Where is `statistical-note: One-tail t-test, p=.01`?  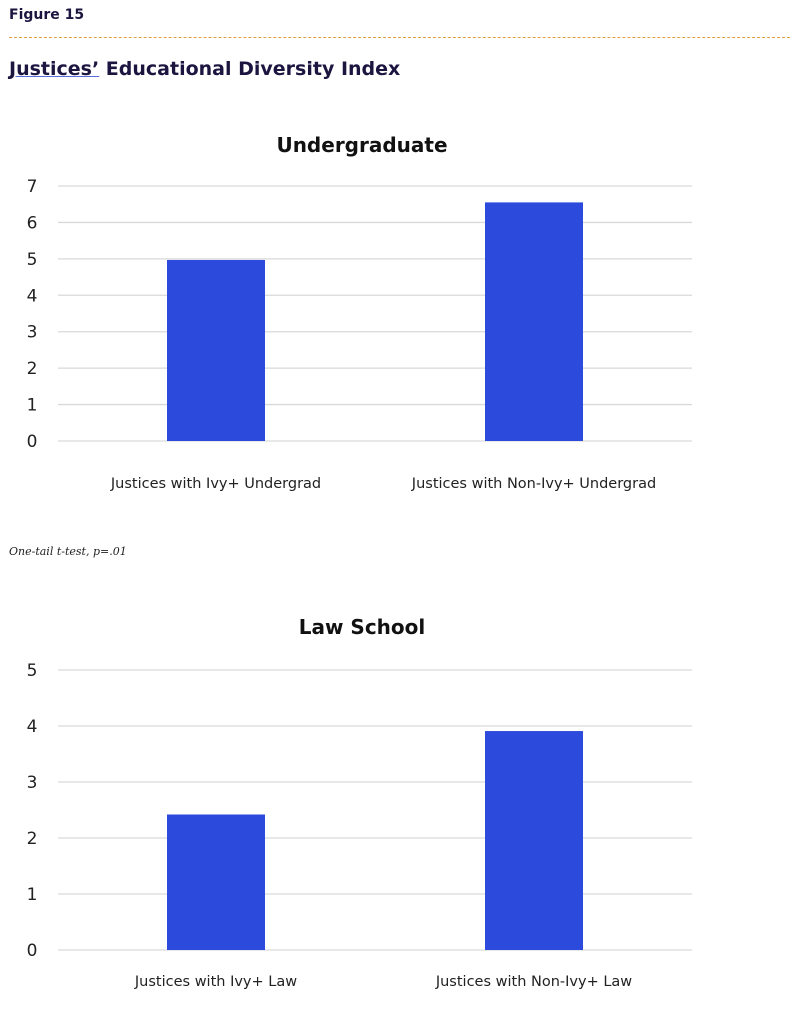 statistical-note: One-tail t-test, p=.01 is located at coordinates (68, 551).